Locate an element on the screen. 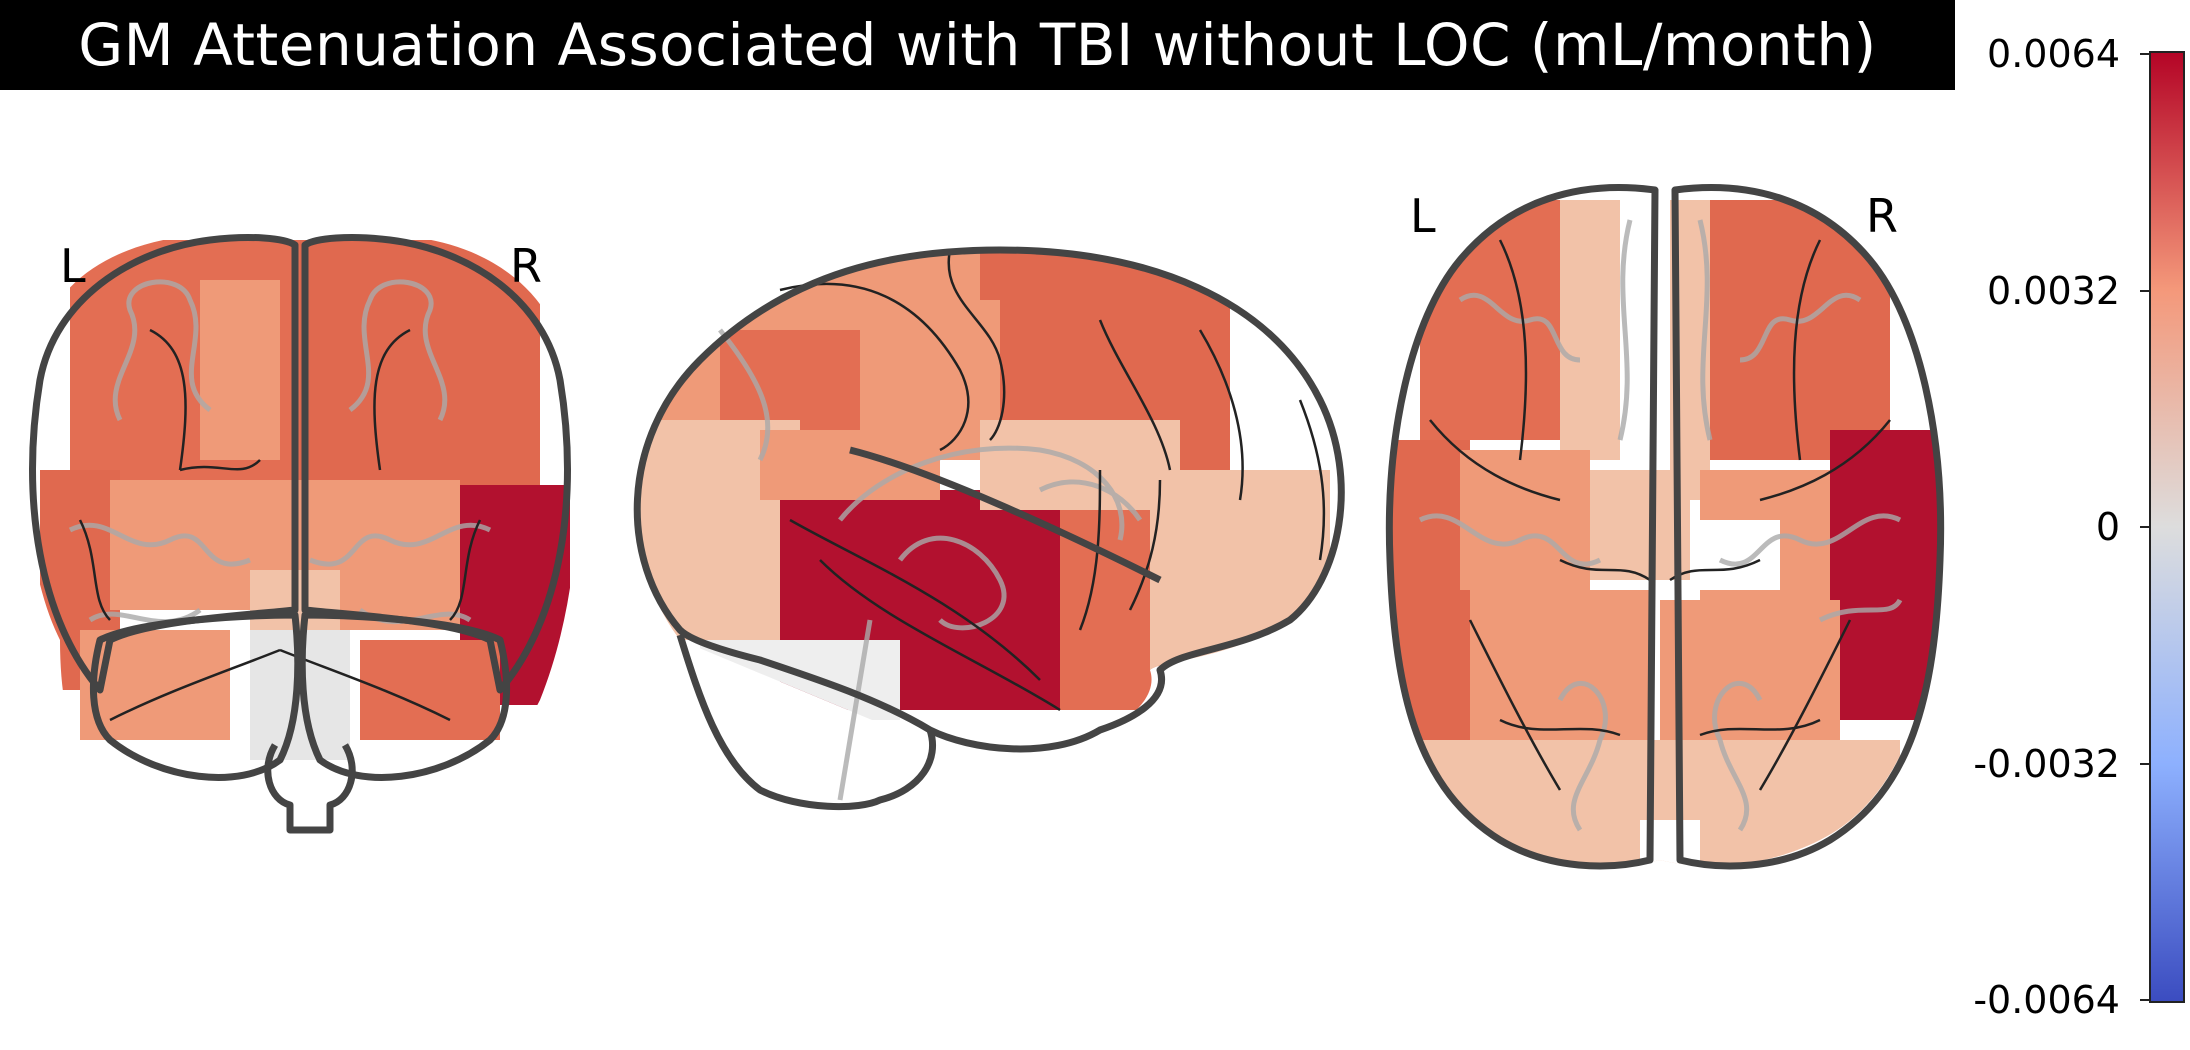  coronal-view: L R is located at coordinates (300, 534).